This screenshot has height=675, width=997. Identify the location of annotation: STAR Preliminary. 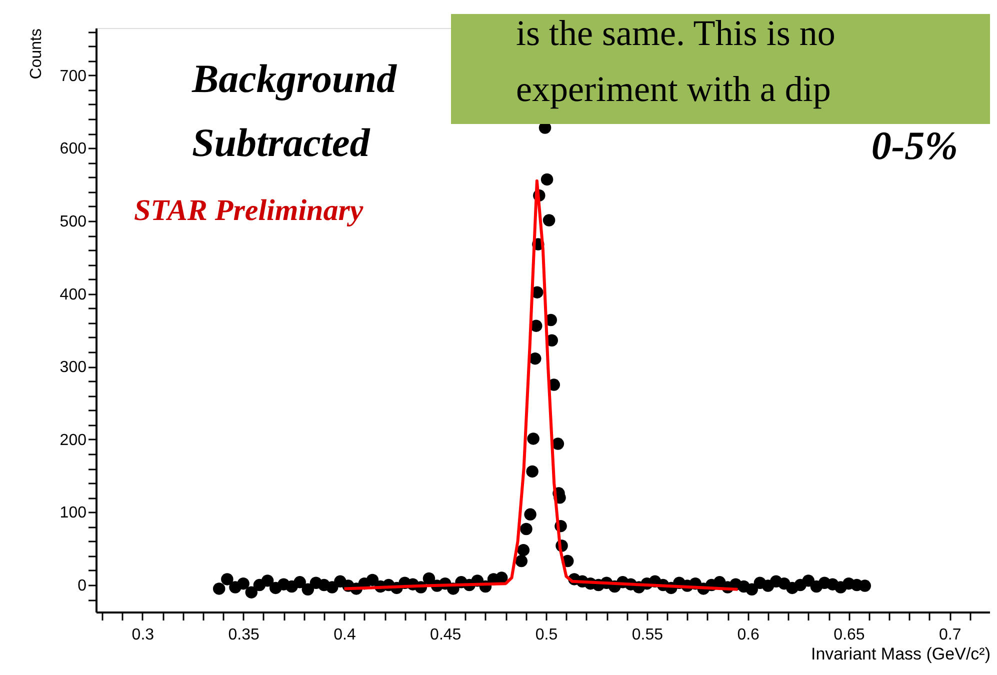
(249, 210).